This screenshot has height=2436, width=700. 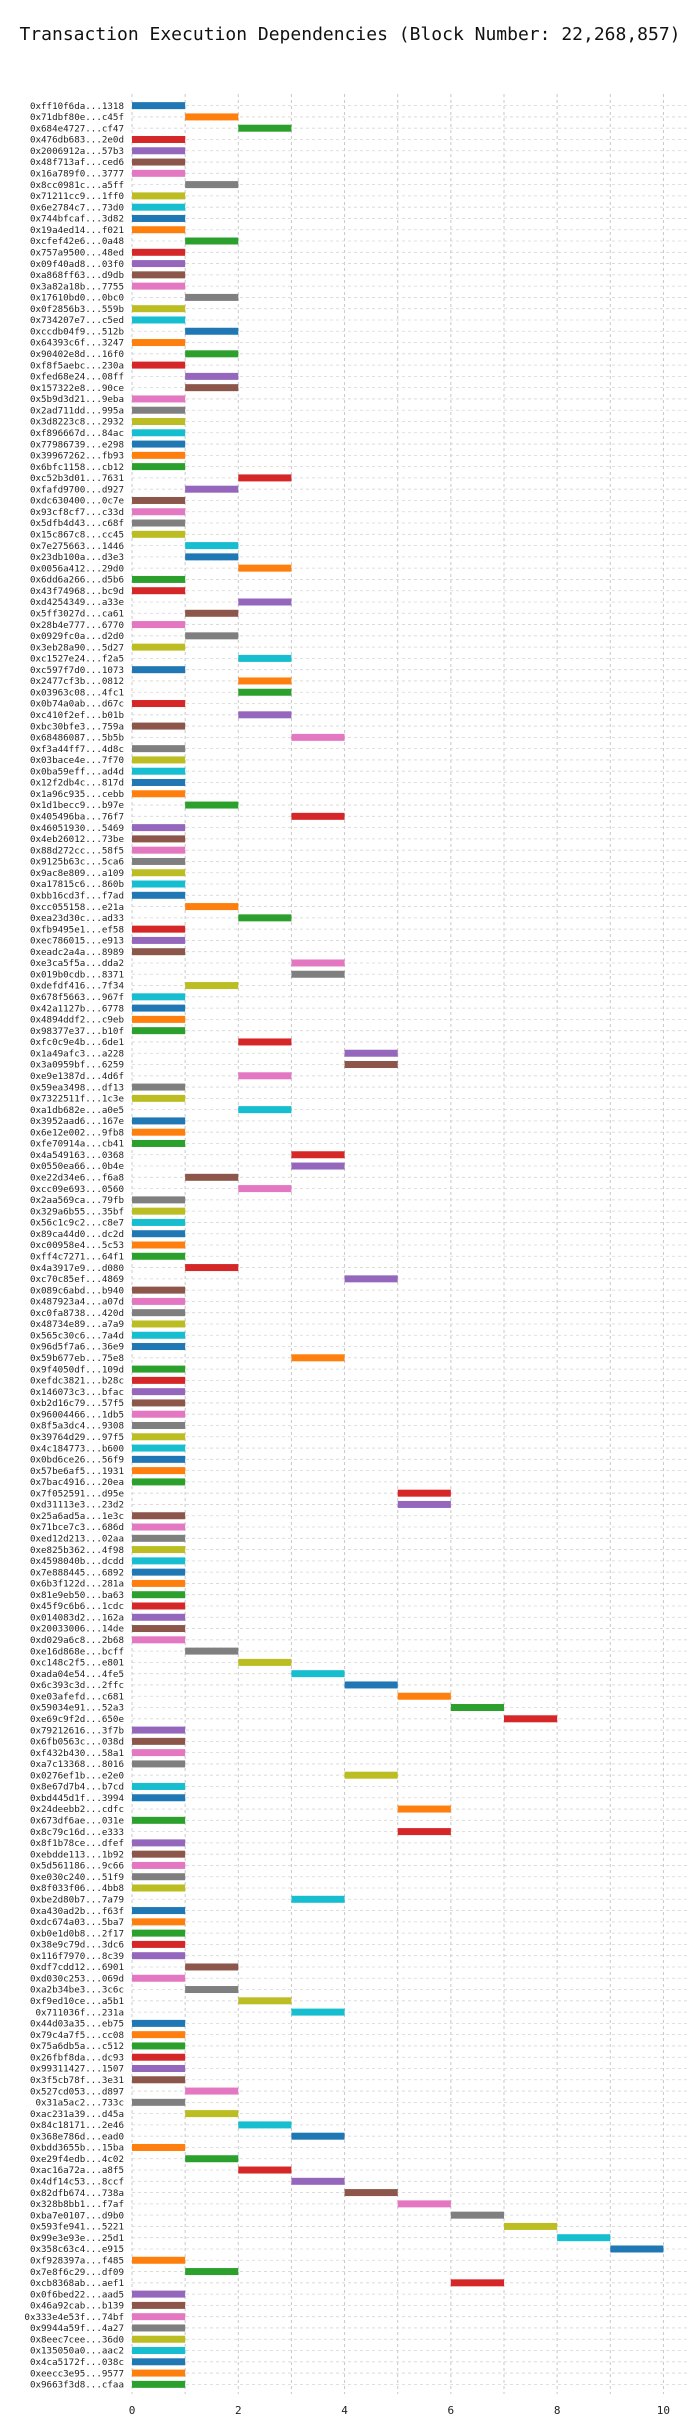 What do you see at coordinates (77, 1426) in the screenshot?
I see `transaction-label: 0x8f5a3dc4...9308` at bounding box center [77, 1426].